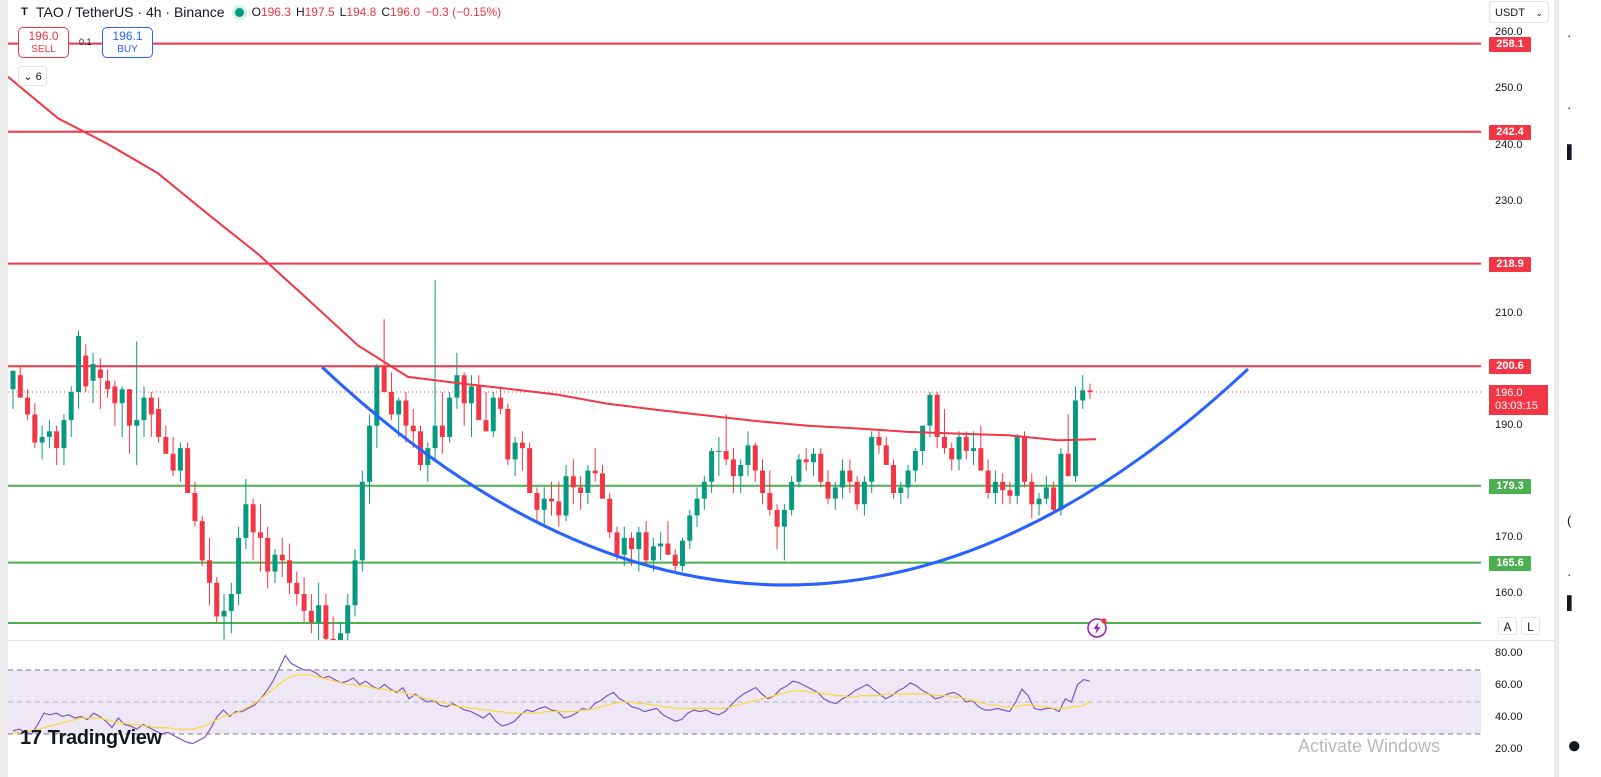 The height and width of the screenshot is (777, 1601). Describe the element at coordinates (1509, 653) in the screenshot. I see `rsi-tick-label: 80.00` at that location.